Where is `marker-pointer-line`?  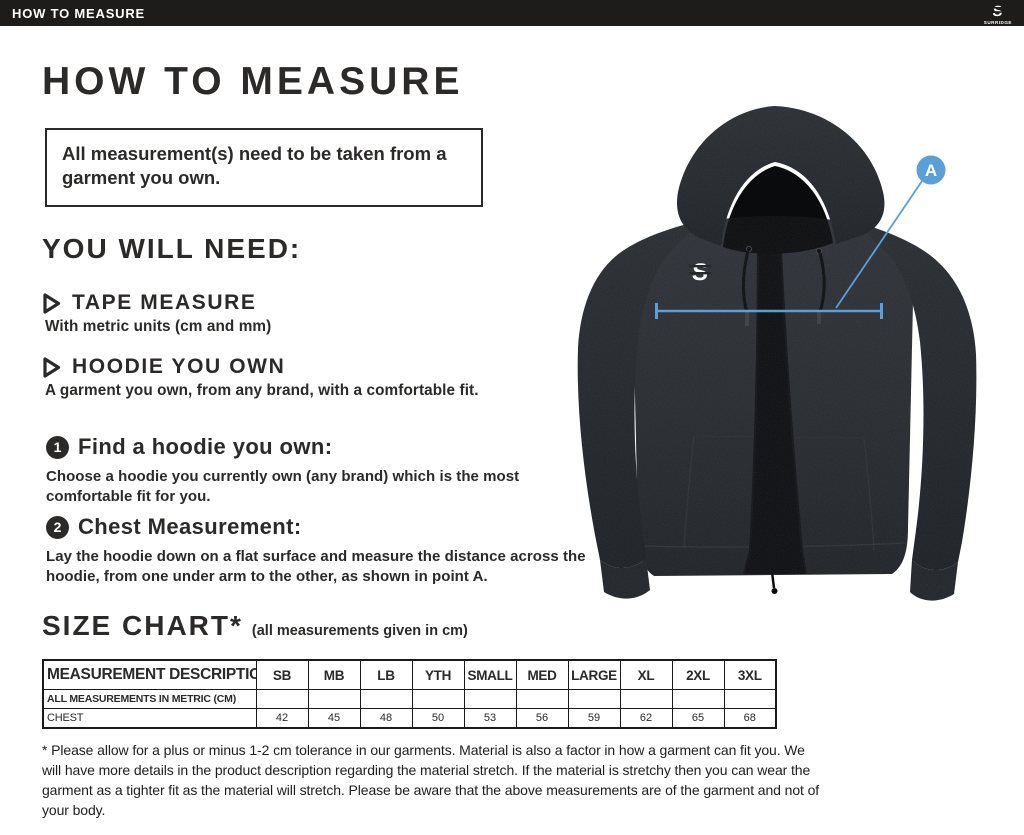 marker-pointer-line is located at coordinates (879, 244).